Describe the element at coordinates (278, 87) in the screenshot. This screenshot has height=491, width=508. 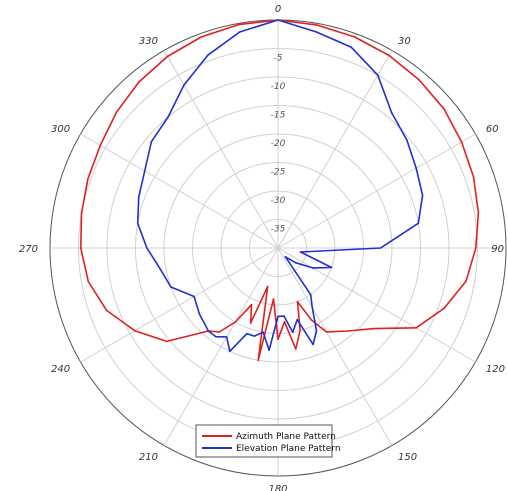
I see `radial-tick-label: -10` at that location.